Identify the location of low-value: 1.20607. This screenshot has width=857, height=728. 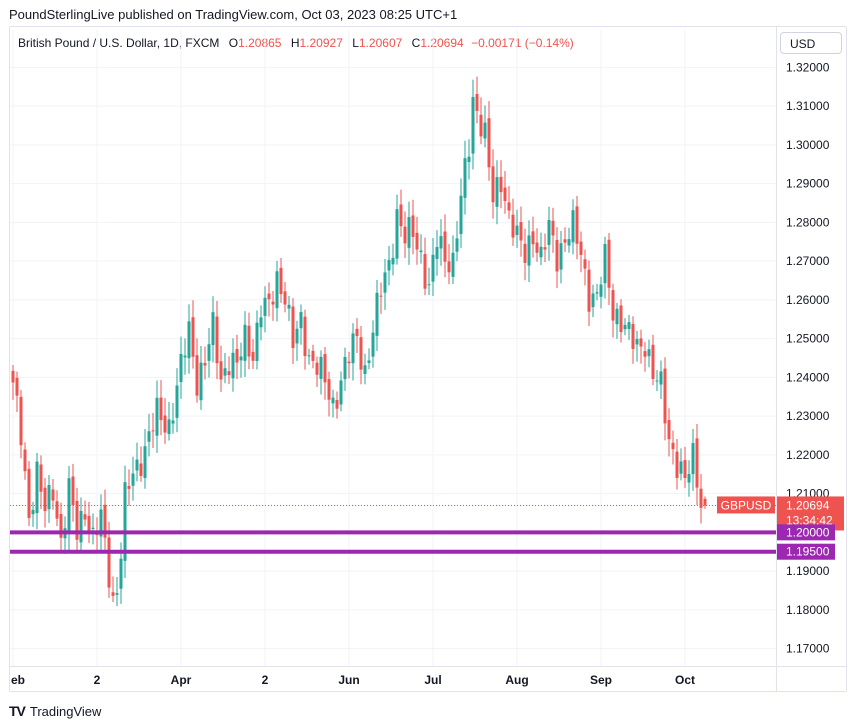
(380, 43).